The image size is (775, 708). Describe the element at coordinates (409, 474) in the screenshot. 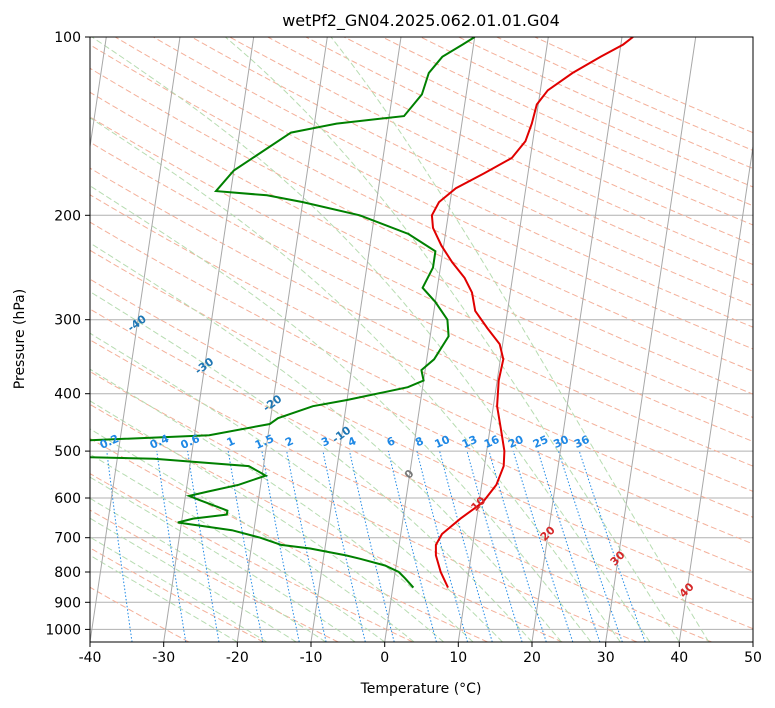

I see `moist-adiabat-label: 0` at that location.